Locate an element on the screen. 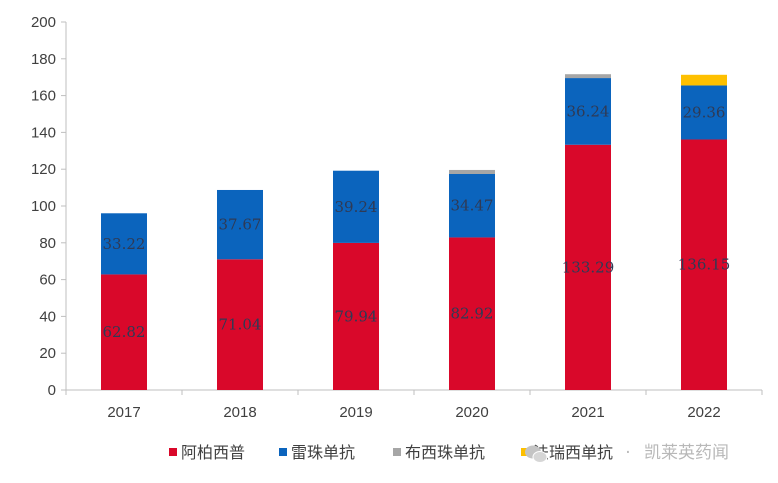 Image resolution: width=778 pixels, height=483 pixels. data-label: 36.24 is located at coordinates (588, 111).